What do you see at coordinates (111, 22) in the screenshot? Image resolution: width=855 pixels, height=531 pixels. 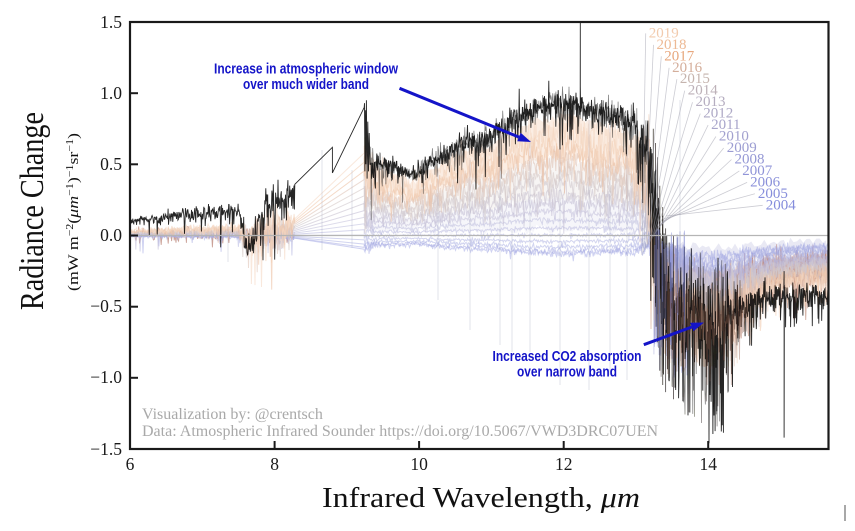 I see `svg-text: 1.5` at bounding box center [111, 22].